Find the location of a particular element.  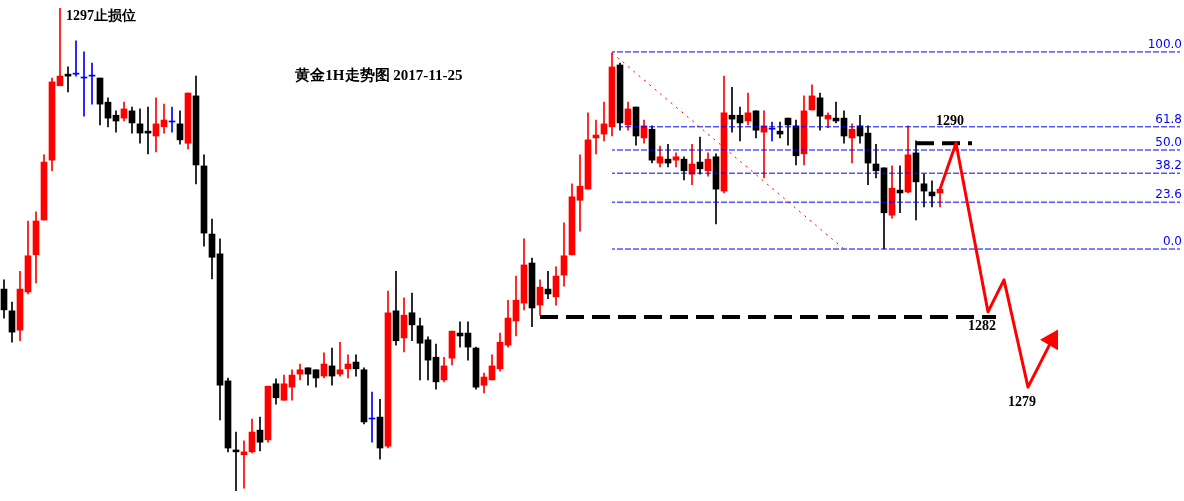

series-label: 38.2 is located at coordinates (1168, 165).